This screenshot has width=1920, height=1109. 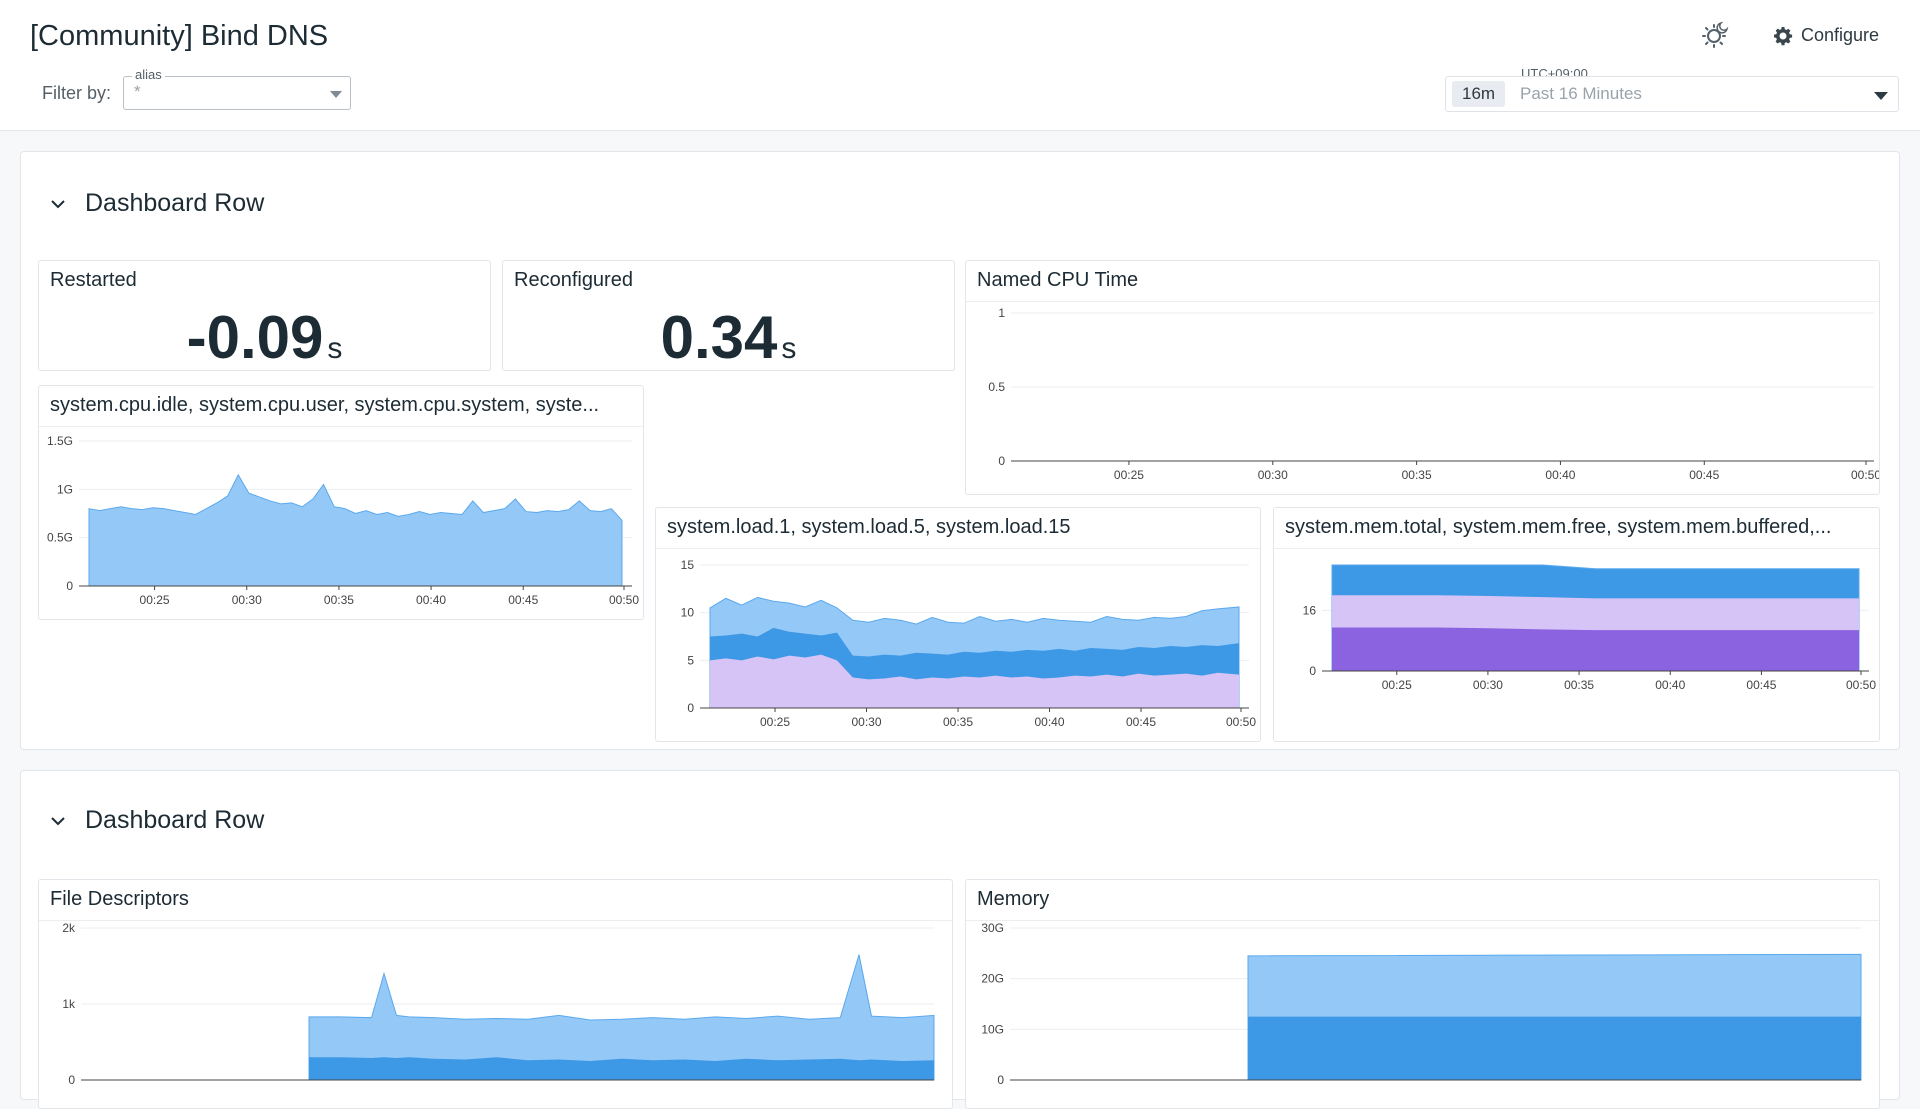 I want to click on reconfigured-unit: s, so click(x=789, y=348).